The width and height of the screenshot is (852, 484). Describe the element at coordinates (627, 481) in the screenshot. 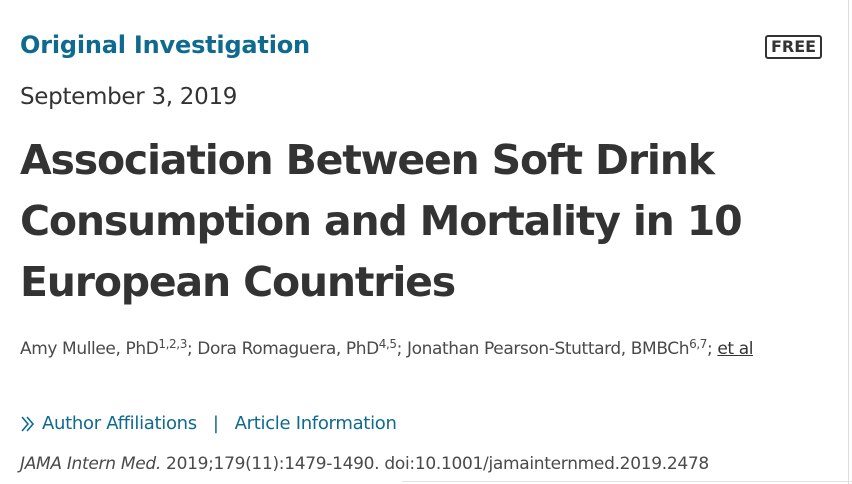

I see `page-divider-horizontal` at that location.